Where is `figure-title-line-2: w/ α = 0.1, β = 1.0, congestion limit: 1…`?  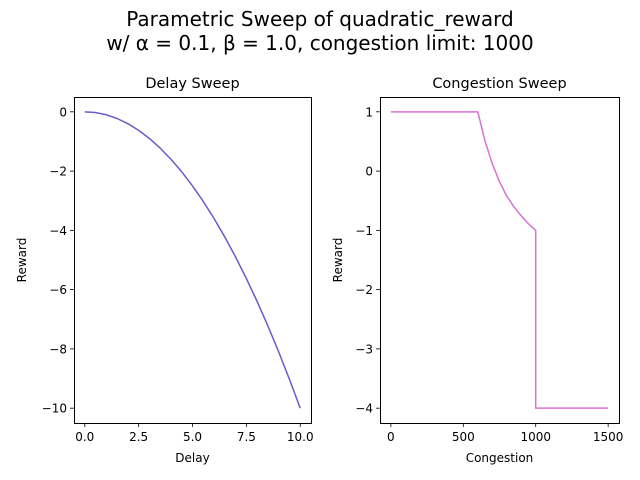
figure-title-line-2: w/ α = 0.1, β = 1.0, congestion limit: 1… is located at coordinates (320, 43).